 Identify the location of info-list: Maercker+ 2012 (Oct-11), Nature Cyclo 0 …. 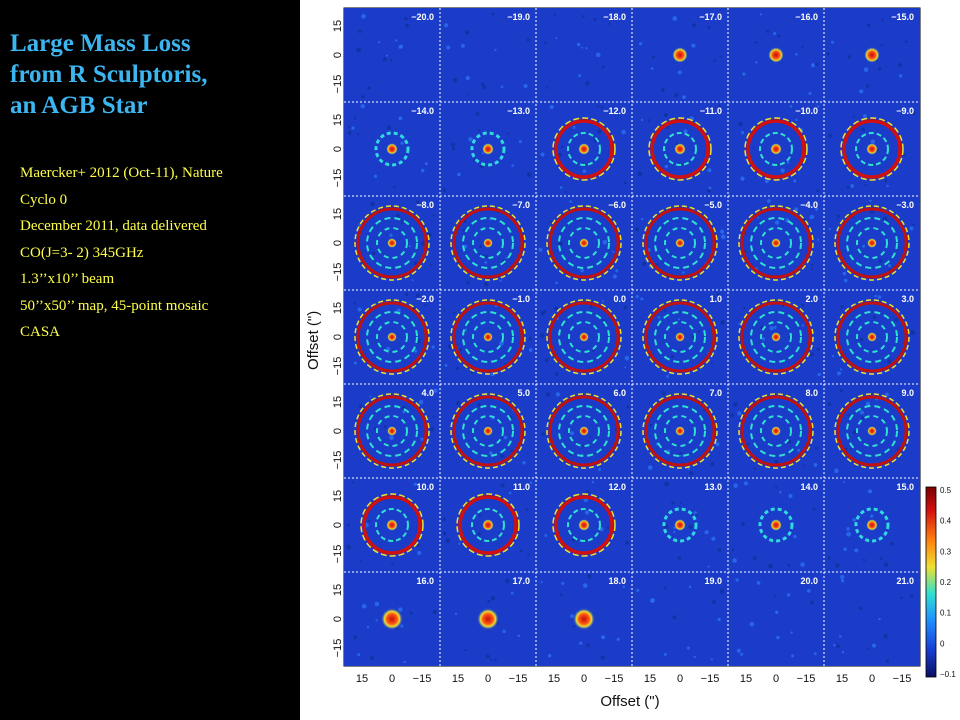
(121, 253).